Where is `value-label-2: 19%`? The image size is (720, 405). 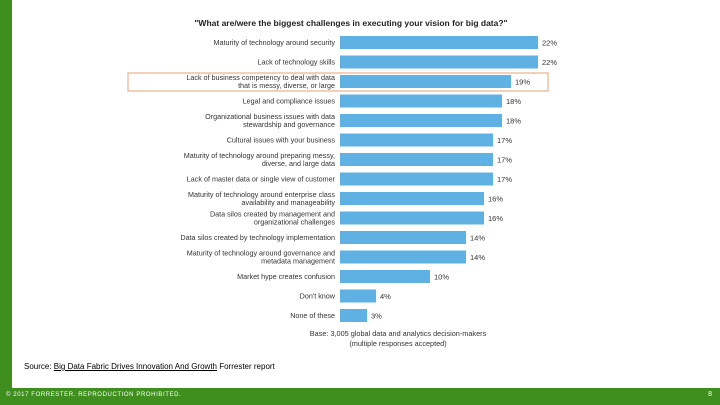 value-label-2: 19% is located at coordinates (522, 81).